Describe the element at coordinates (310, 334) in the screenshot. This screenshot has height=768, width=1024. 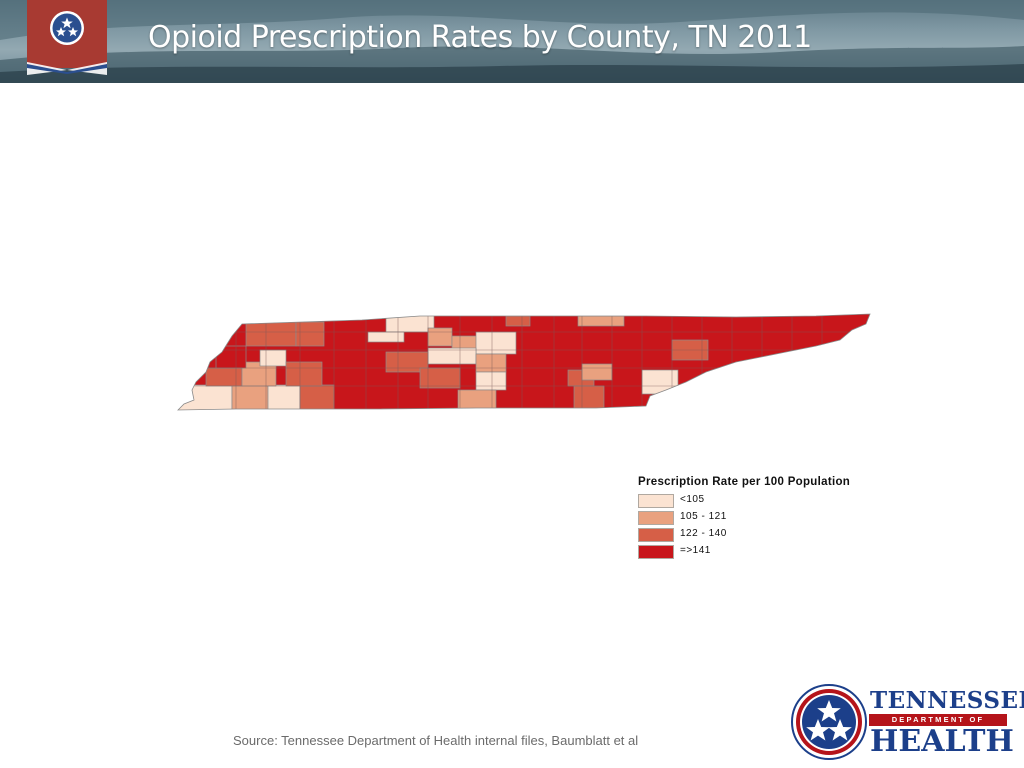
I see `county-weakley` at that location.